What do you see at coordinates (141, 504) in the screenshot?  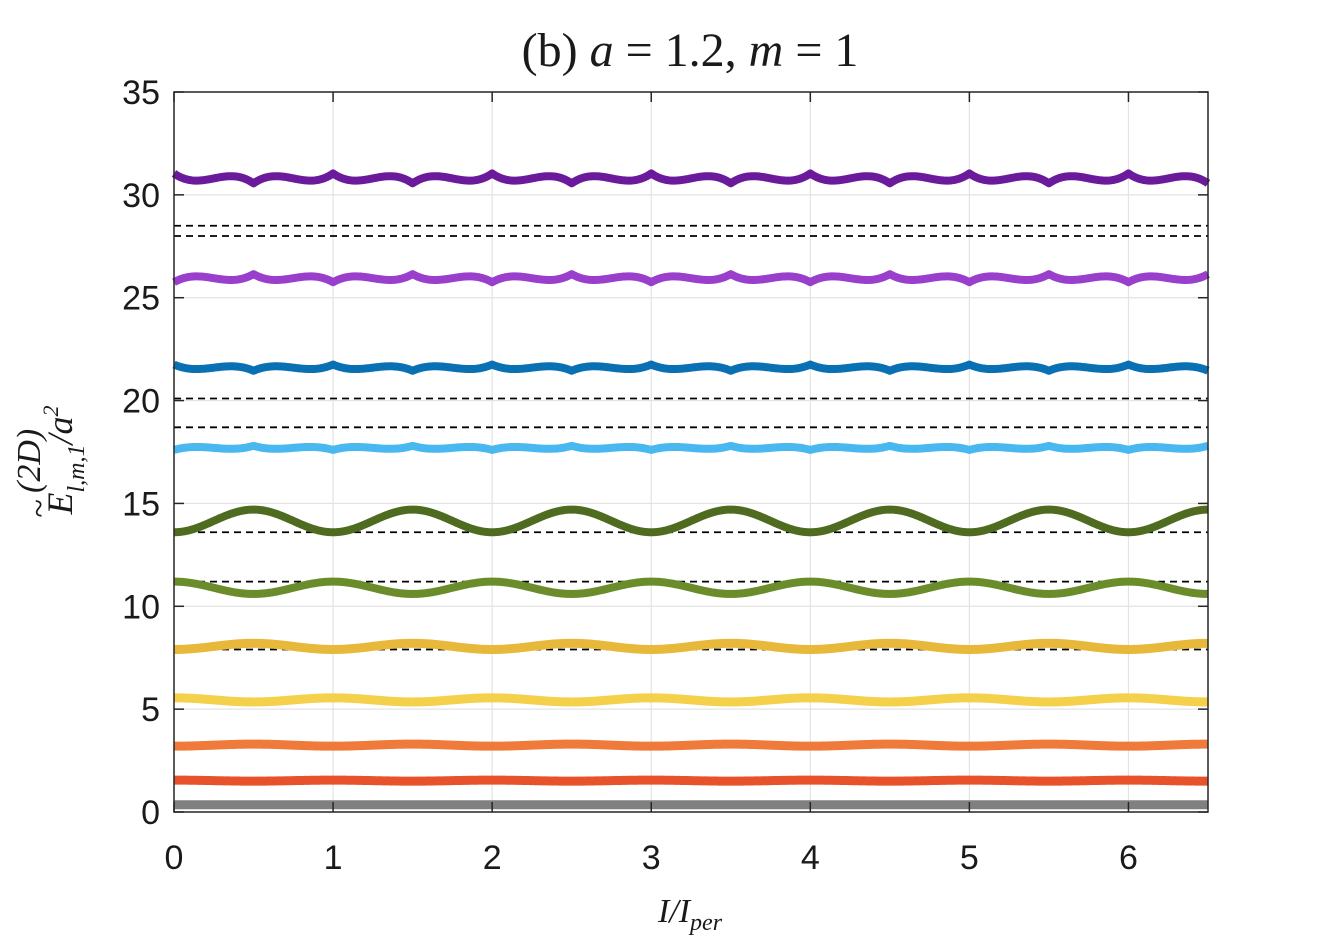 I see `y-tick-label: 15` at bounding box center [141, 504].